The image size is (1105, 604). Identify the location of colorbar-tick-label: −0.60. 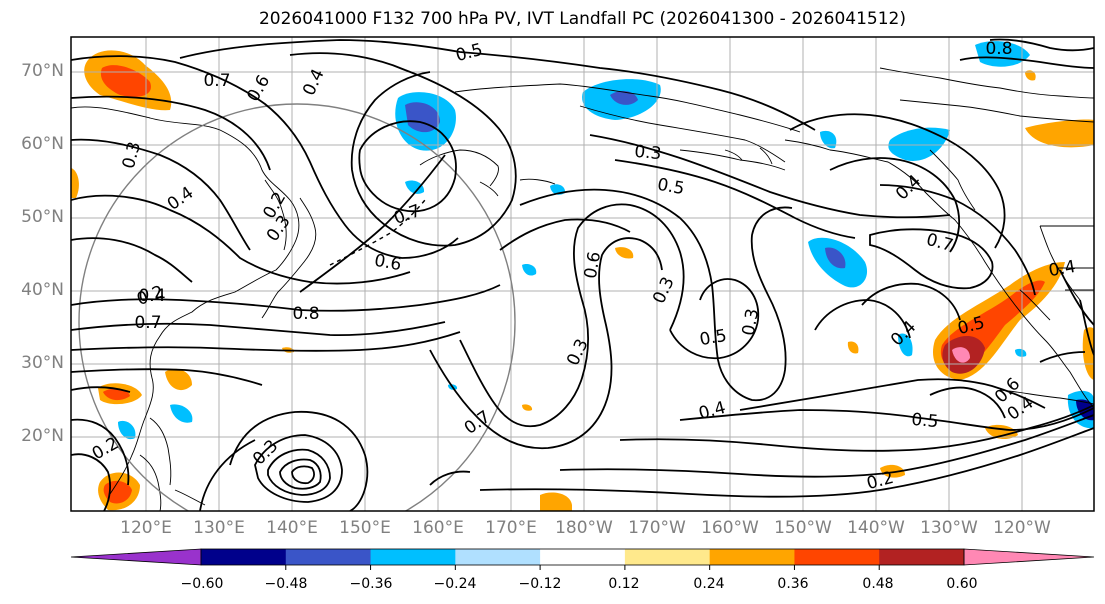
(202, 584).